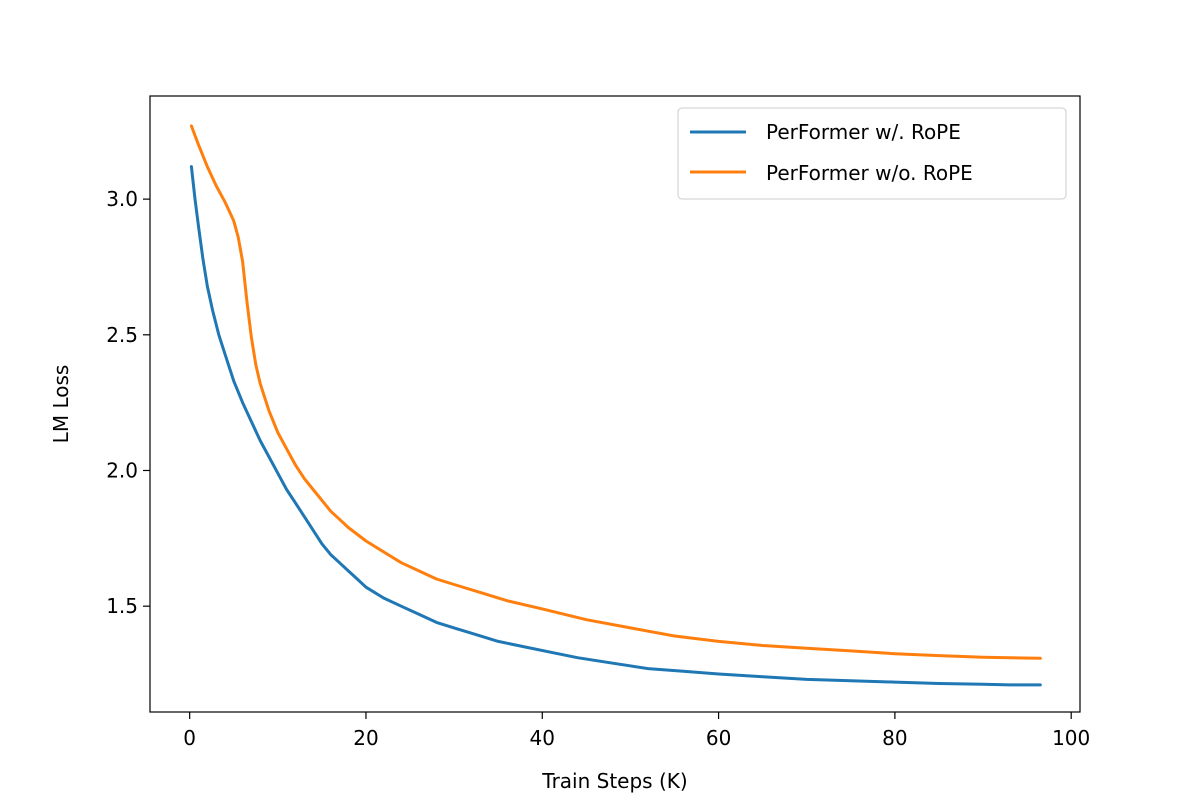  I want to click on legend-box, so click(872, 153).